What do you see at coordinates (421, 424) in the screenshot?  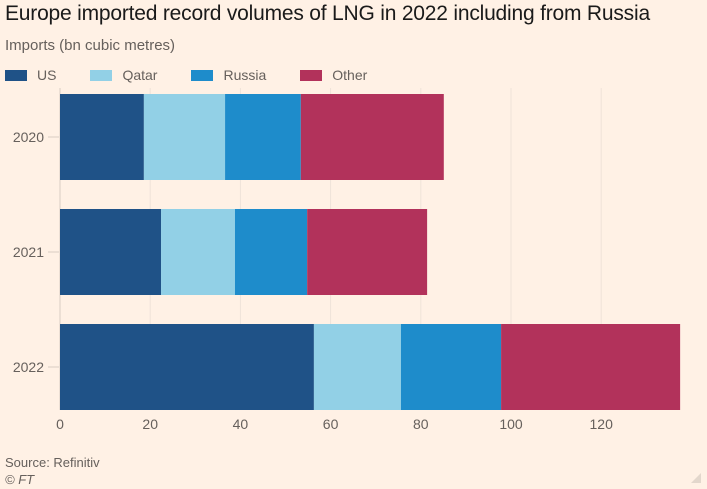 I see `x-tick-label-80: 80` at bounding box center [421, 424].